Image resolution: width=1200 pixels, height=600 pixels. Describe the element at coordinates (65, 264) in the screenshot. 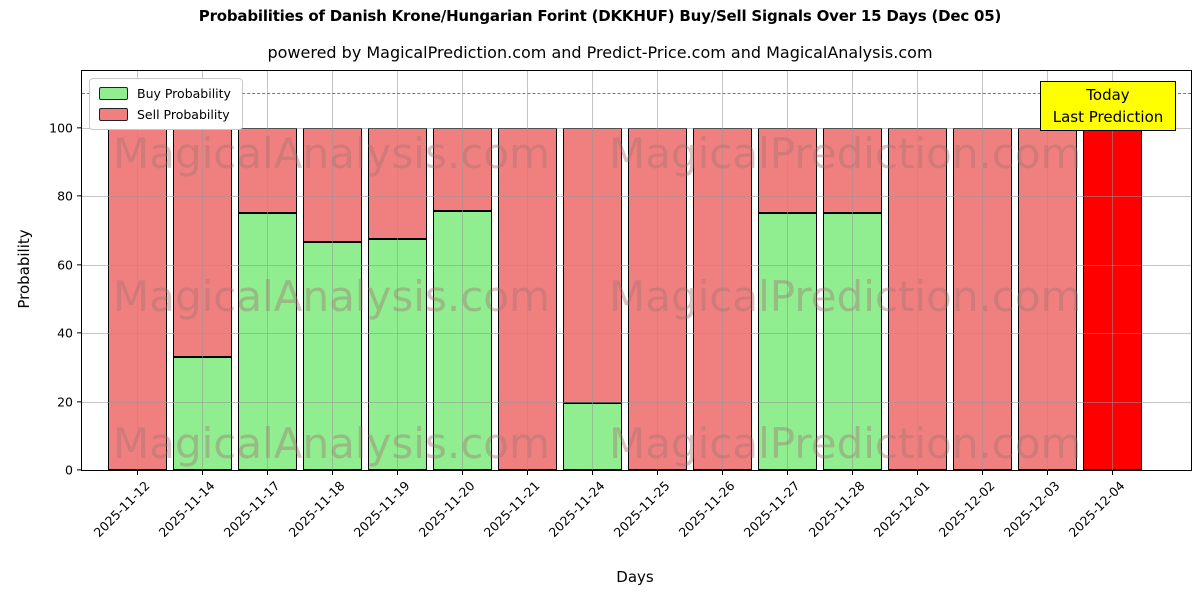

I see `y-tick-label: 60` at that location.